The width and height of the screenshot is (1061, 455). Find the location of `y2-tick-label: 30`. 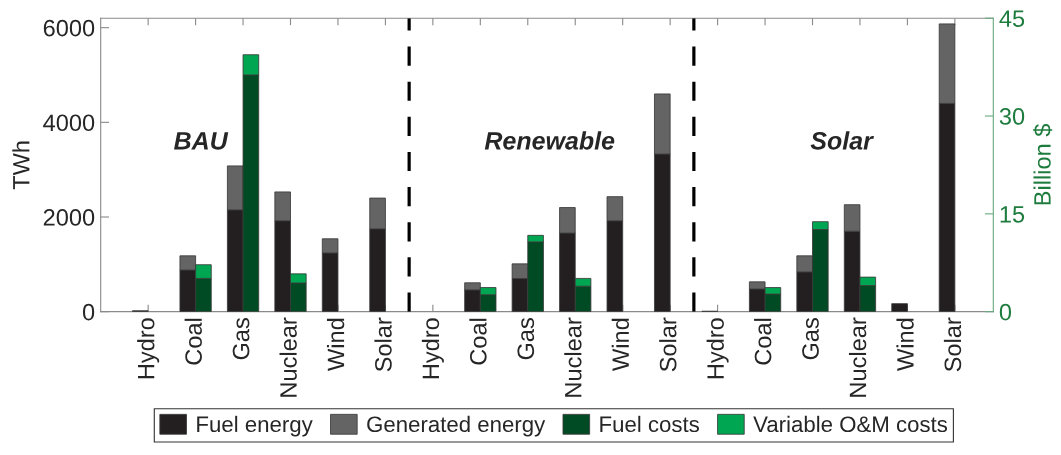

y2-tick-label: 30 is located at coordinates (1012, 116).